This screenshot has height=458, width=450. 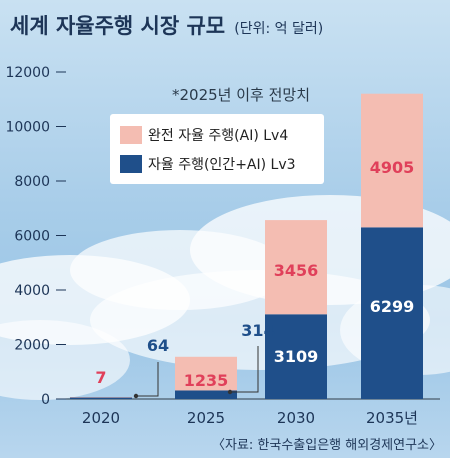 What do you see at coordinates (101, 418) in the screenshot?
I see `x-tick-label: 2020` at bounding box center [101, 418].